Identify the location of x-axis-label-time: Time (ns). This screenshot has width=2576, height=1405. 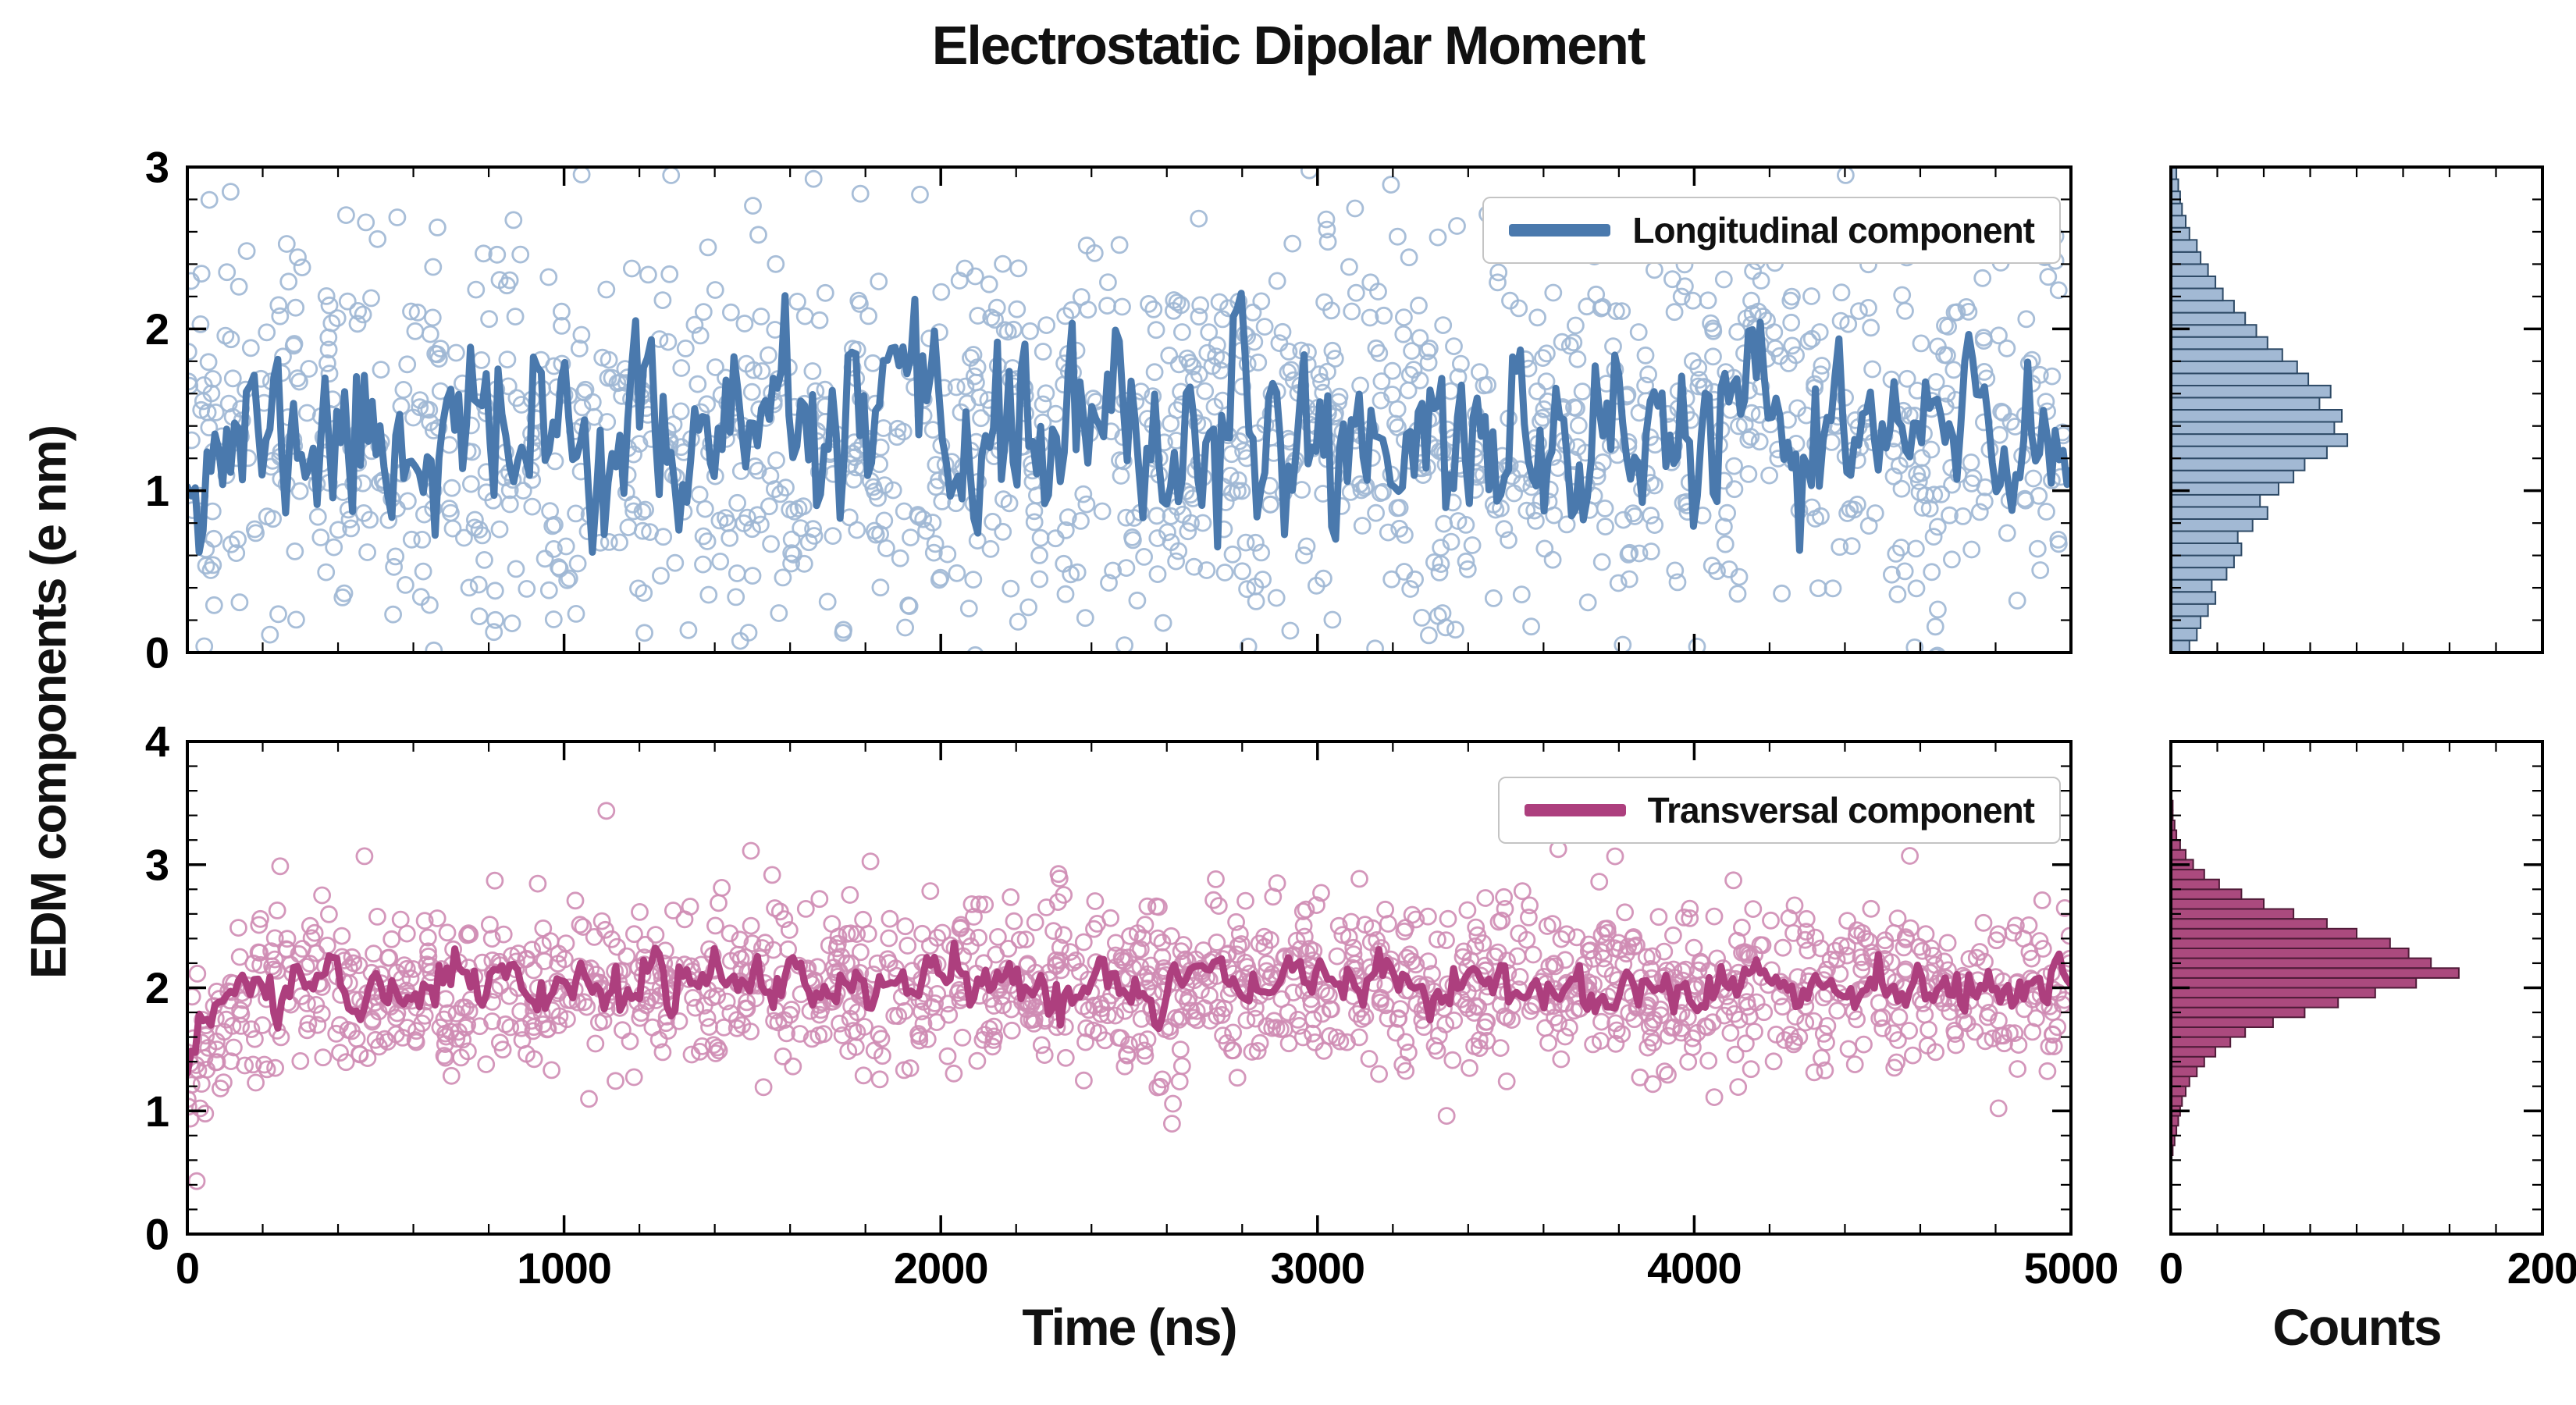
(1129, 1327).